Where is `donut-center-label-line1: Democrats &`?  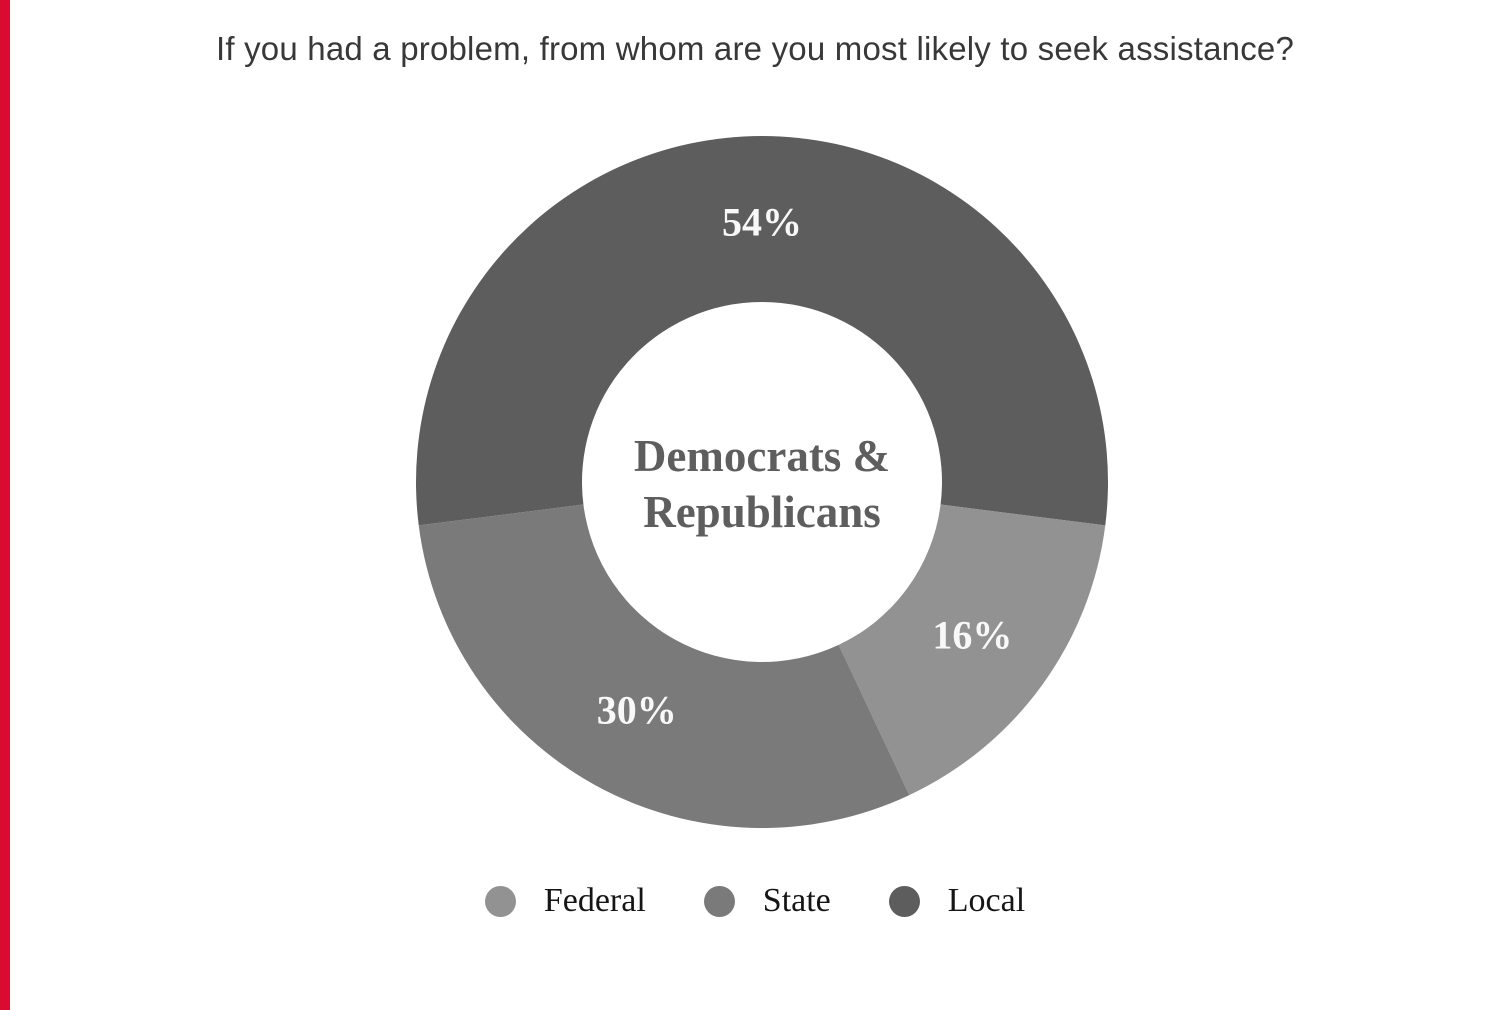
donut-center-label-line1: Democrats & is located at coordinates (762, 456).